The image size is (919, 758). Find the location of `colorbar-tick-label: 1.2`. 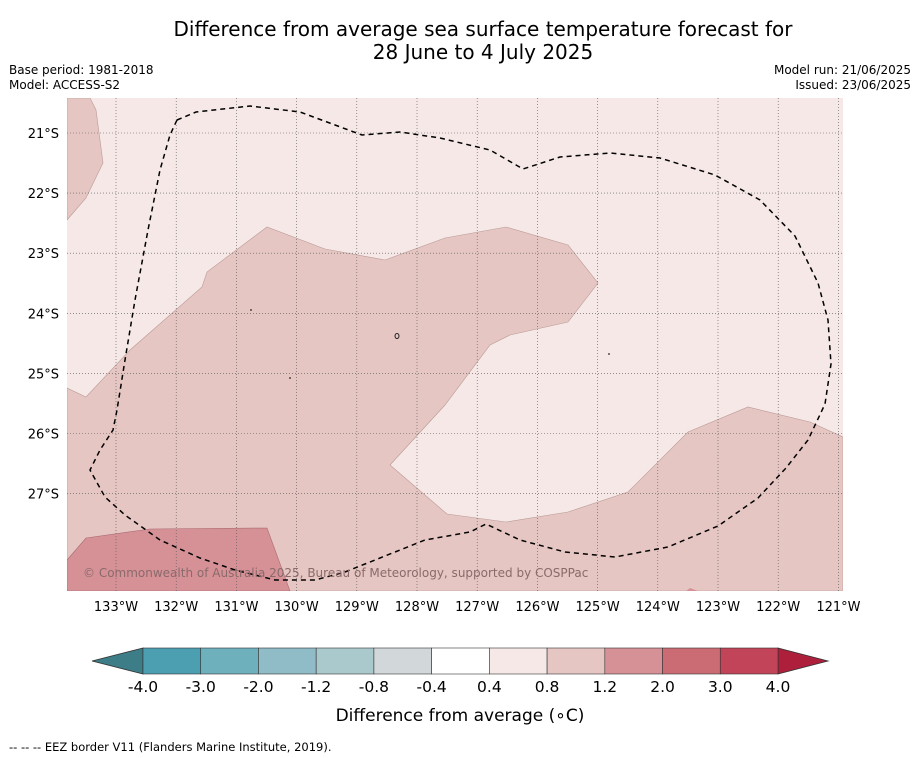

colorbar-tick-label: 1.2 is located at coordinates (604, 687).